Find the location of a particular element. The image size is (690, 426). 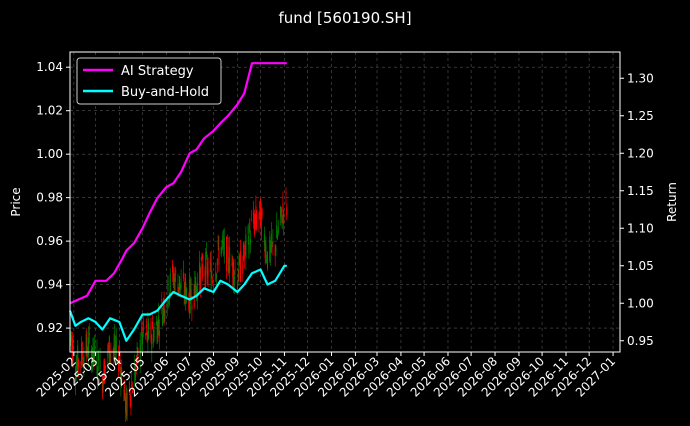

y-left-tick-label: 0.96 is located at coordinates (49, 241).